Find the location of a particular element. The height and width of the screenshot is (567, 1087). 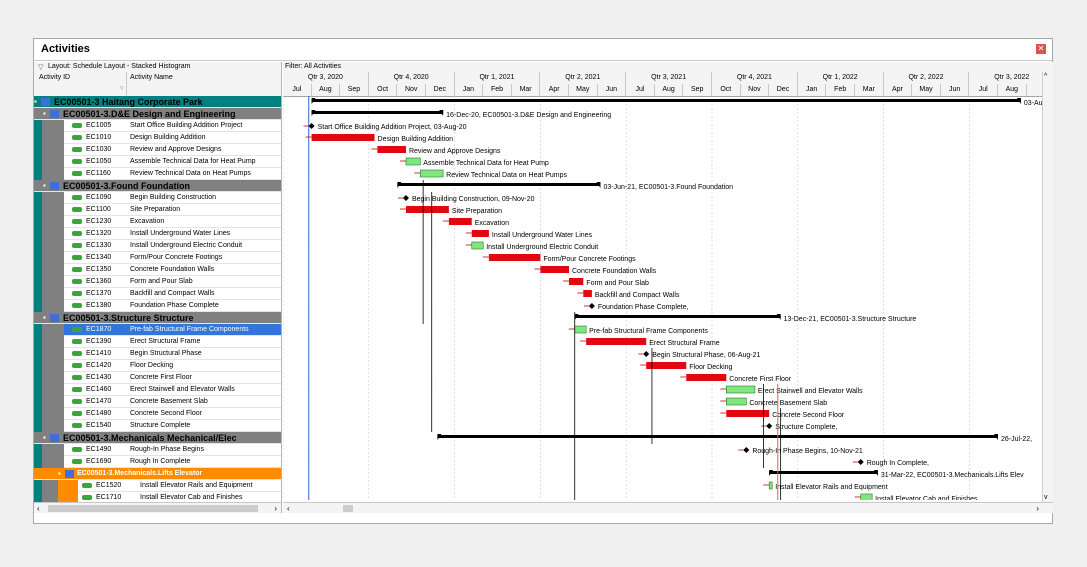

wbs-row: ▪ EC00501-3.Structure Structure is located at coordinates (157, 318).